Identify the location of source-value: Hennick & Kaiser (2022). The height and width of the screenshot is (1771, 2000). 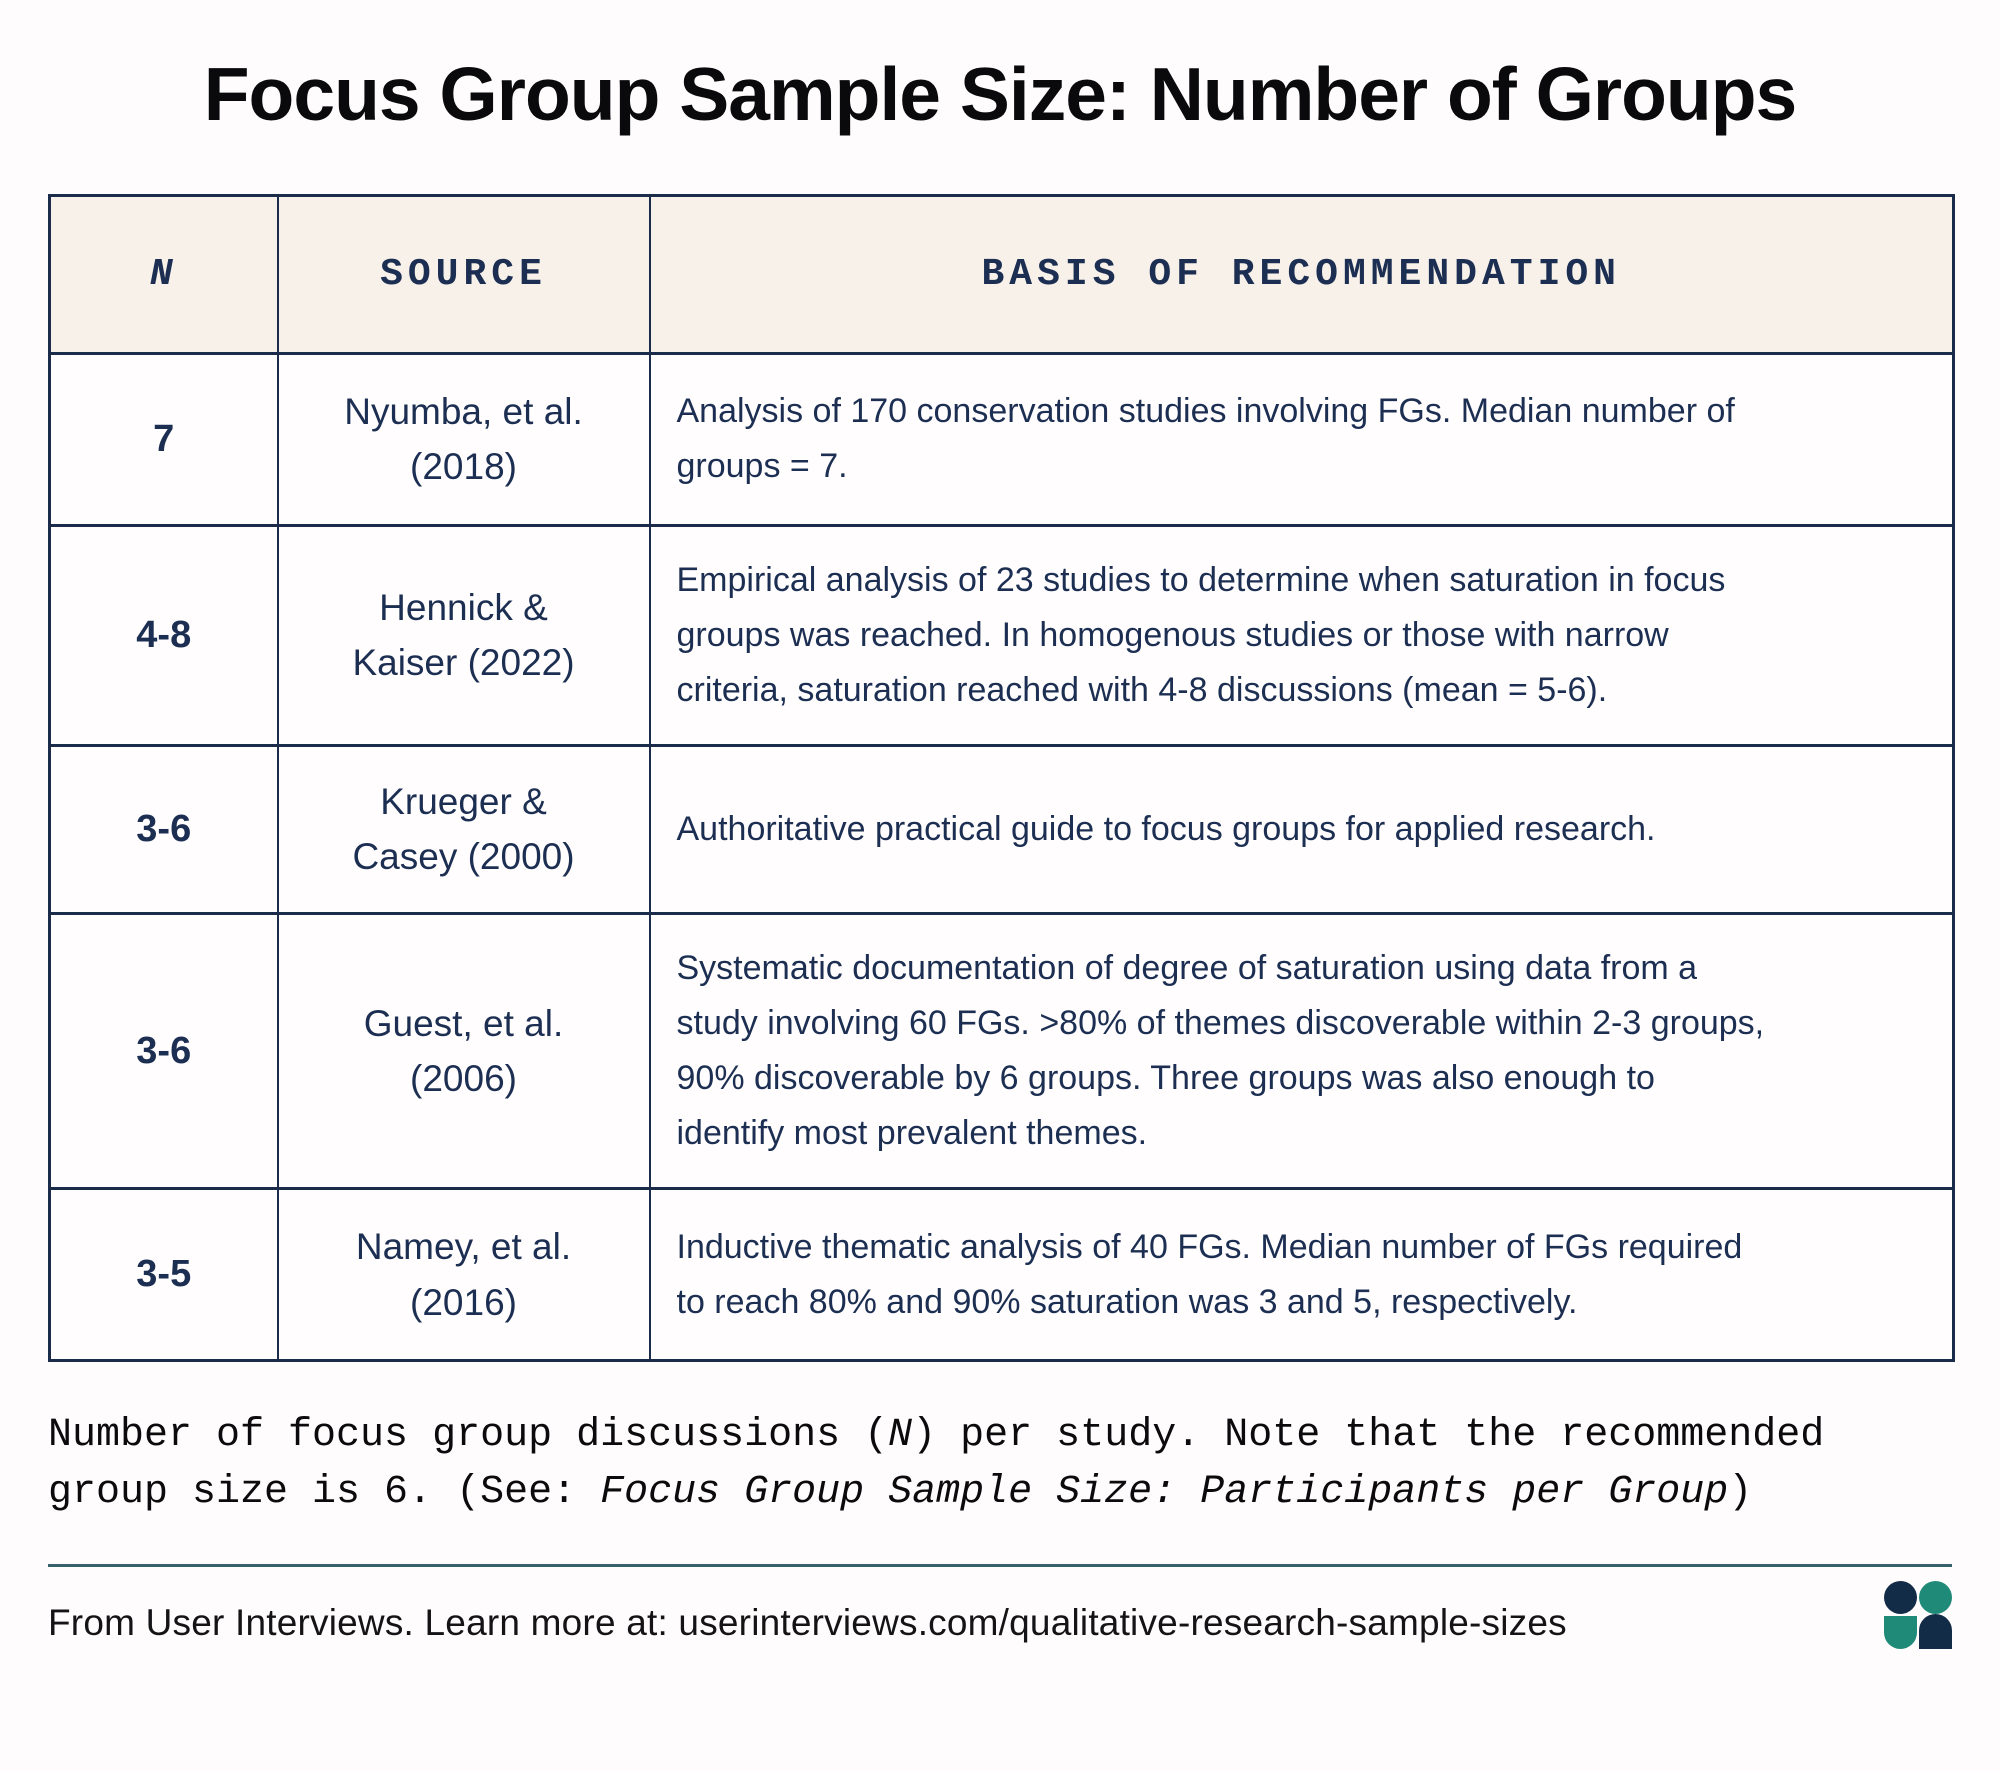
(463, 635).